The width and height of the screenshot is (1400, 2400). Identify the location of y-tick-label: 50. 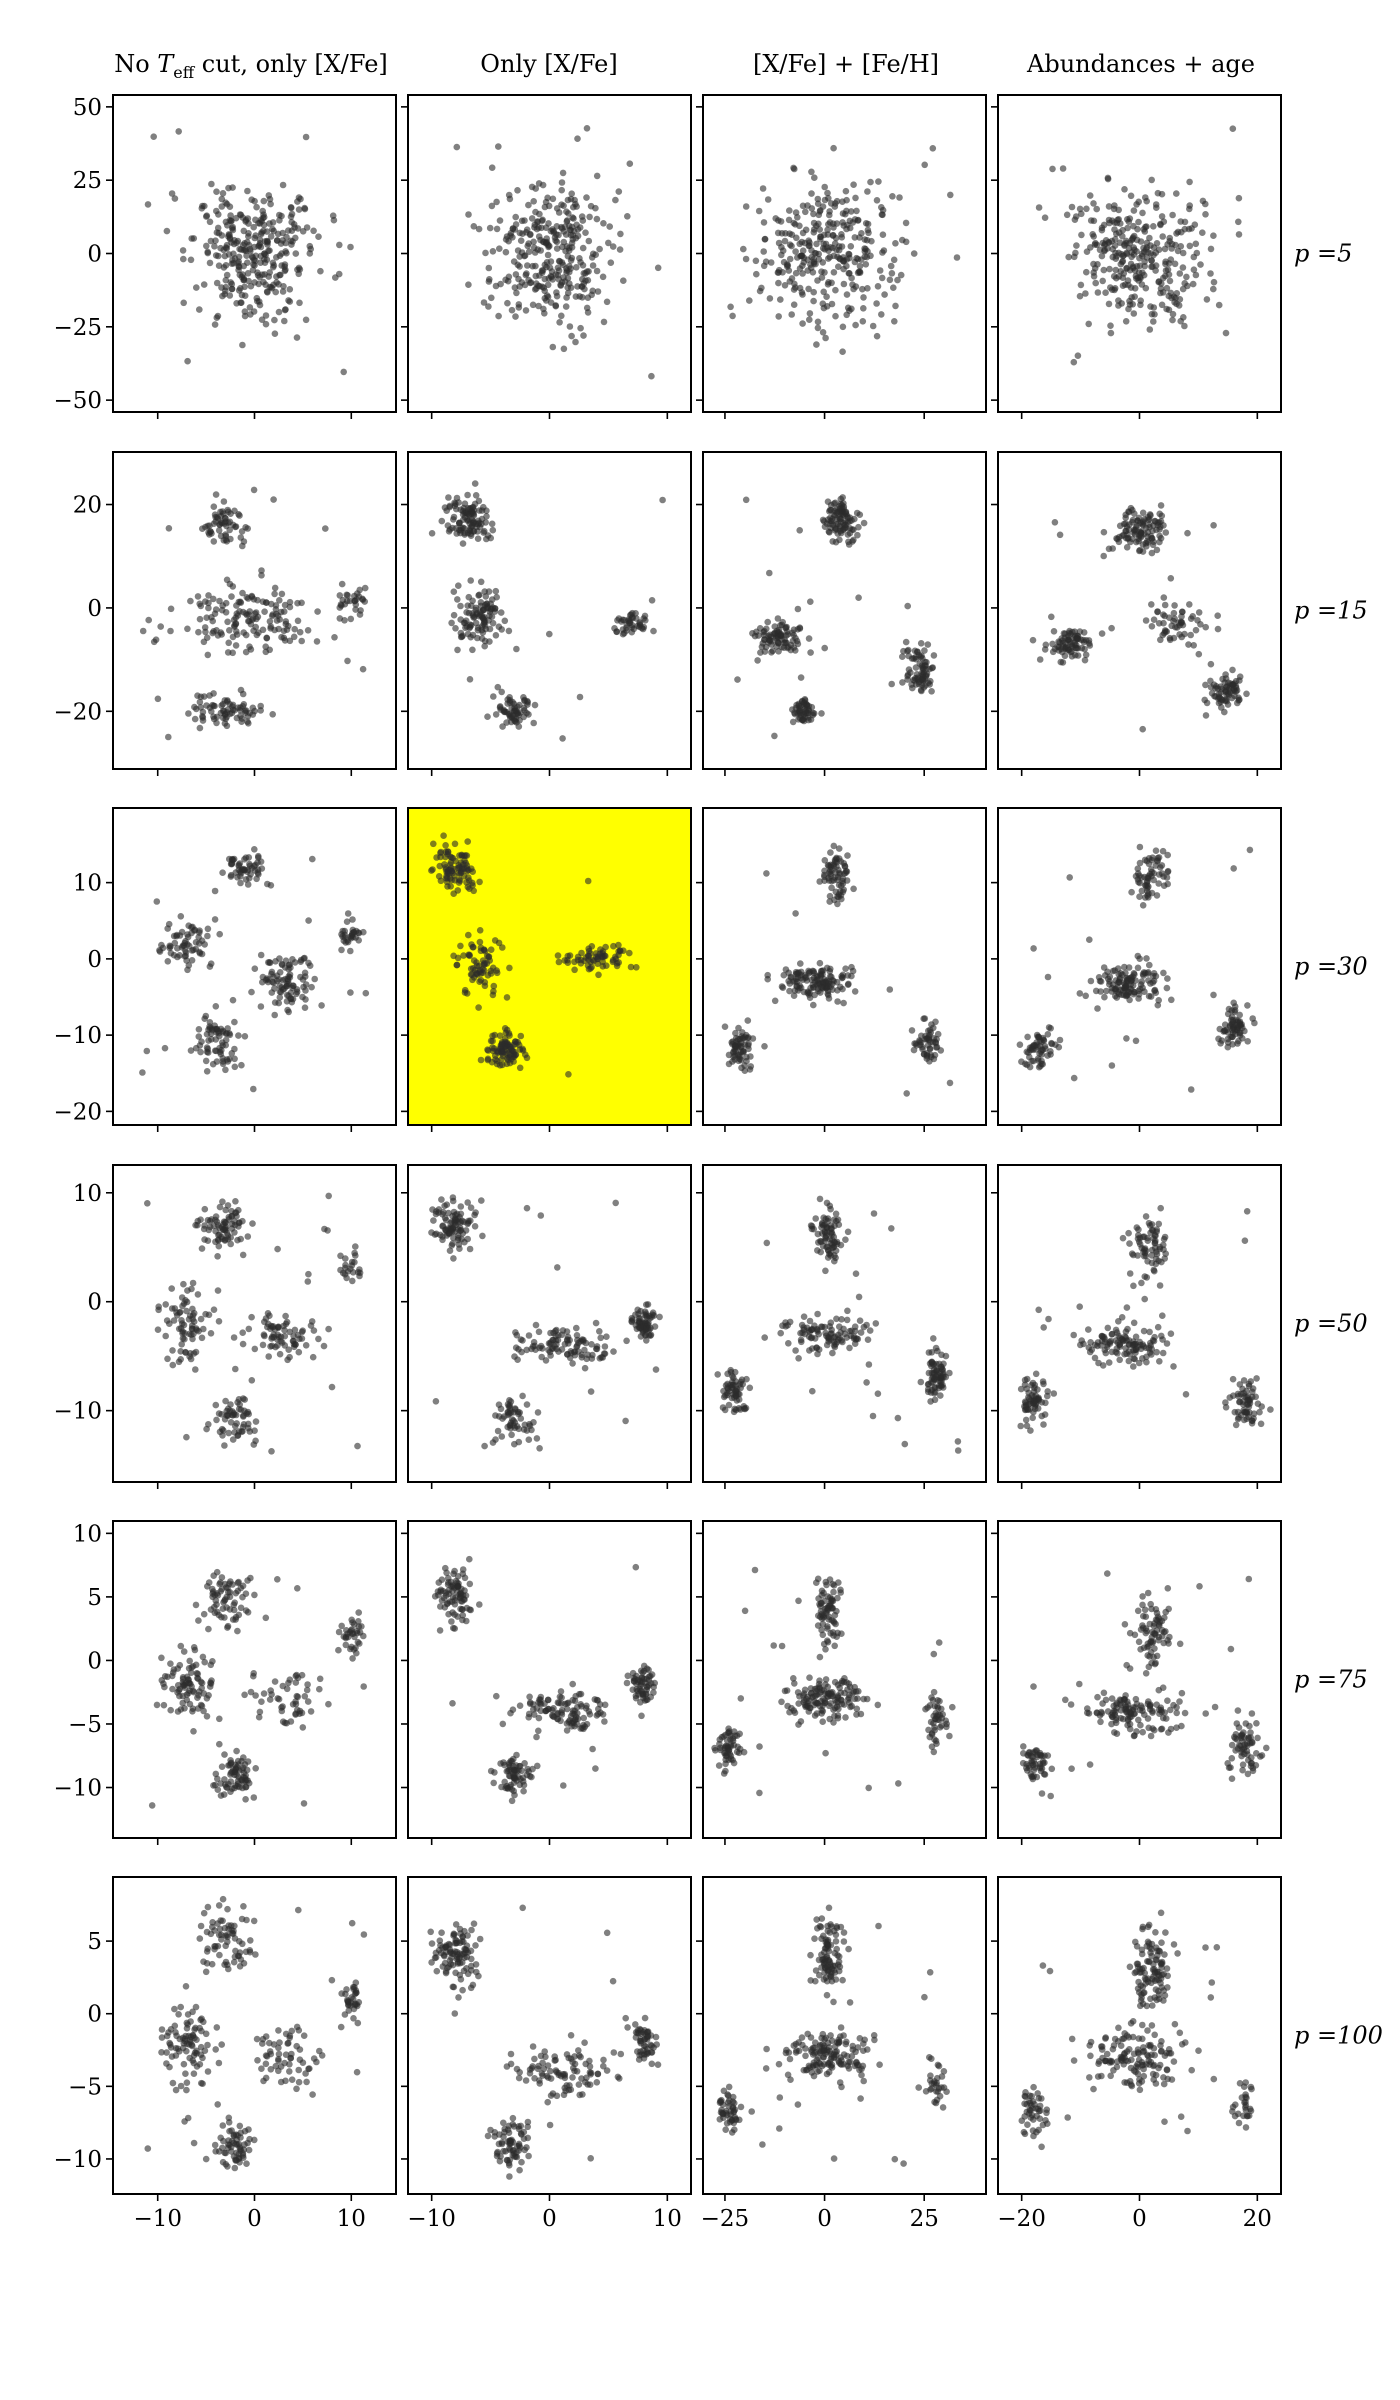
(87, 108).